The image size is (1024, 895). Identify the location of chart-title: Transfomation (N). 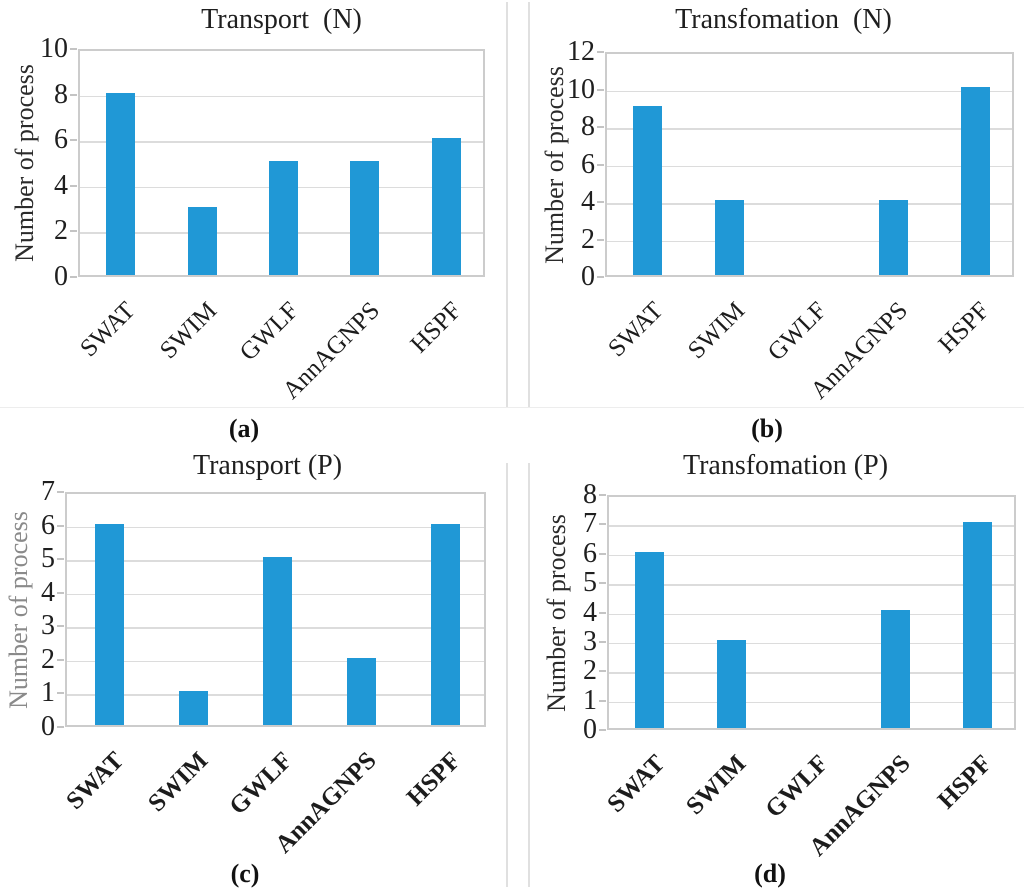
(783, 19).